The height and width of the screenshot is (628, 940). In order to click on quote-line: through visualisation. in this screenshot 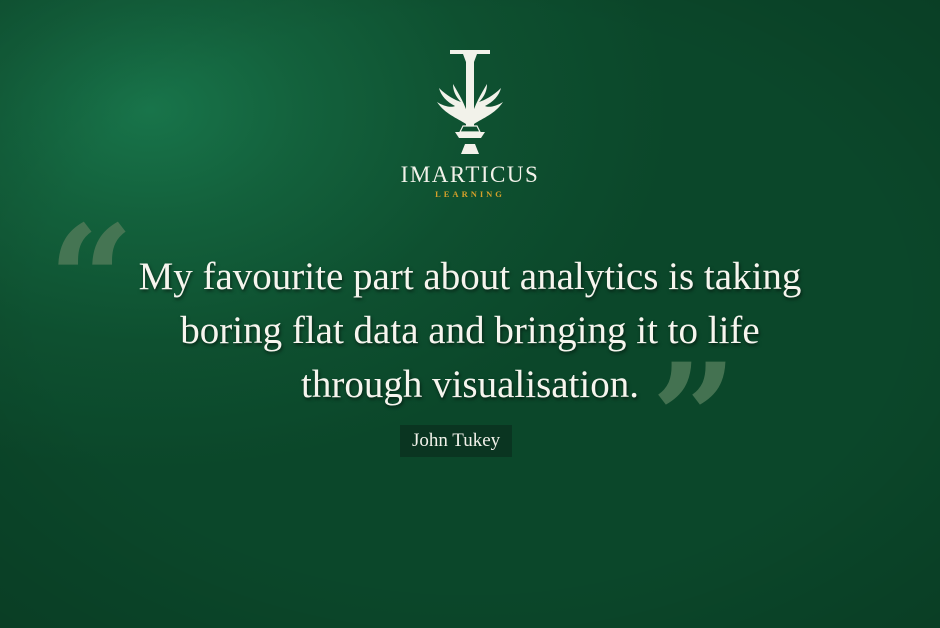, I will do `click(470, 384)`.